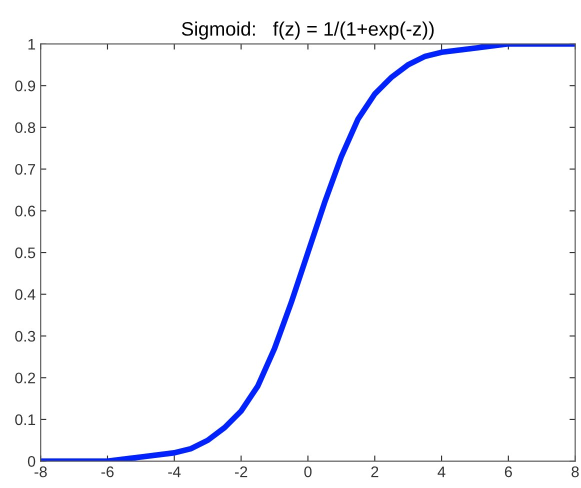 Image resolution: width=581 pixels, height=488 pixels. I want to click on x-tick-label: 2, so click(374, 472).